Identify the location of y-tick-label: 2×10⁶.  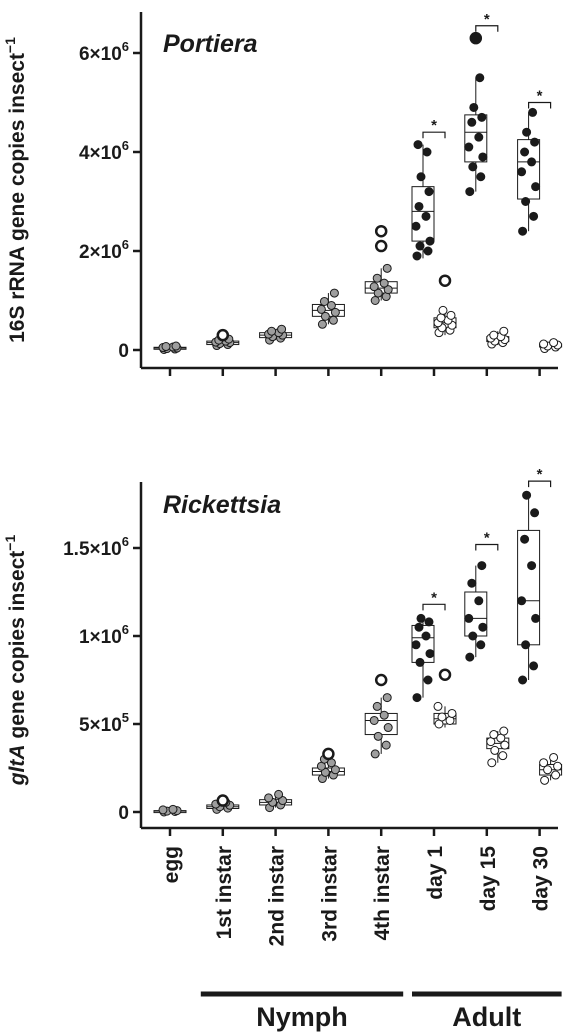
(104, 250).